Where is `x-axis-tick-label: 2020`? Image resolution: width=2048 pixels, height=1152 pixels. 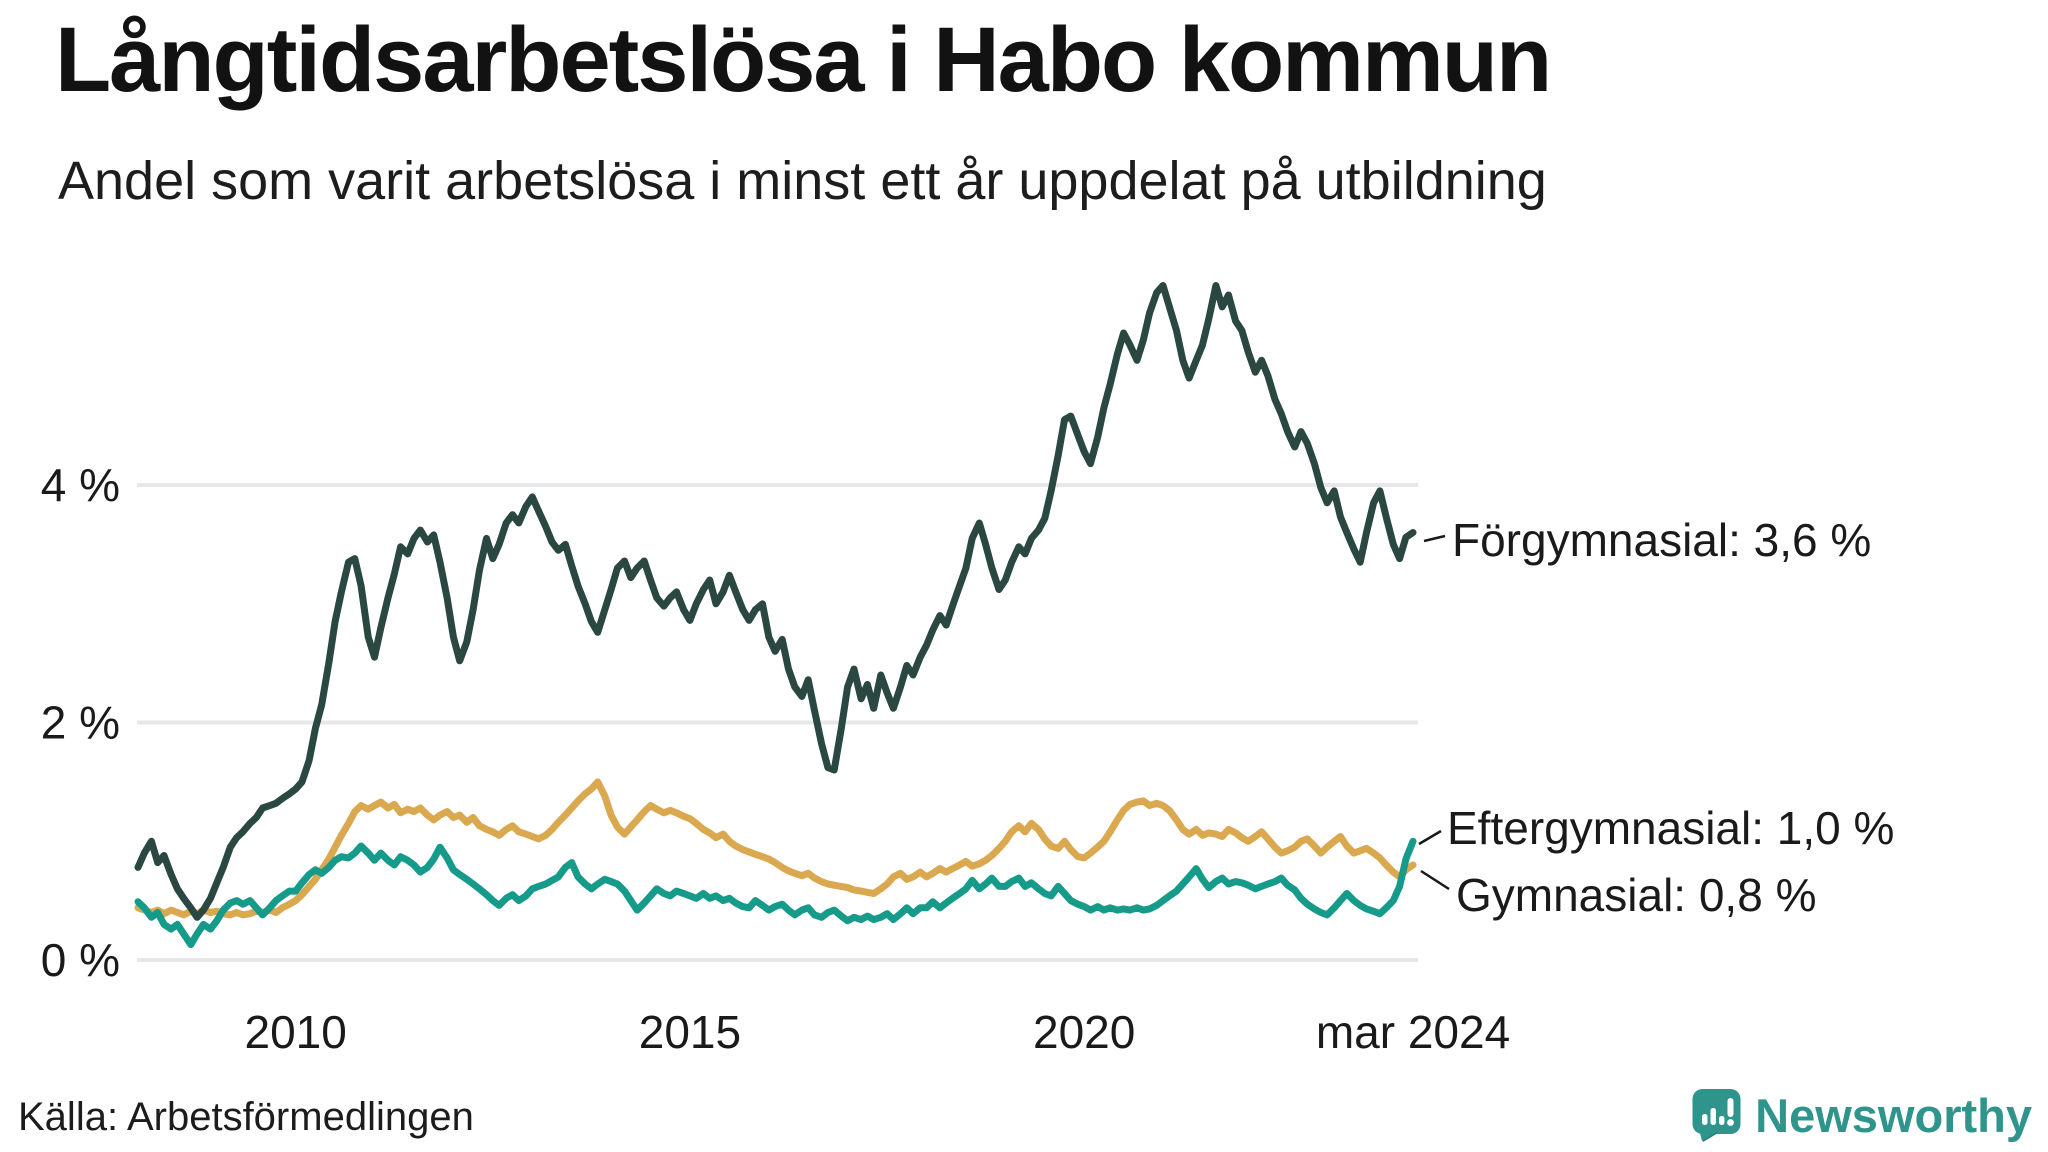 x-axis-tick-label: 2020 is located at coordinates (1084, 1032).